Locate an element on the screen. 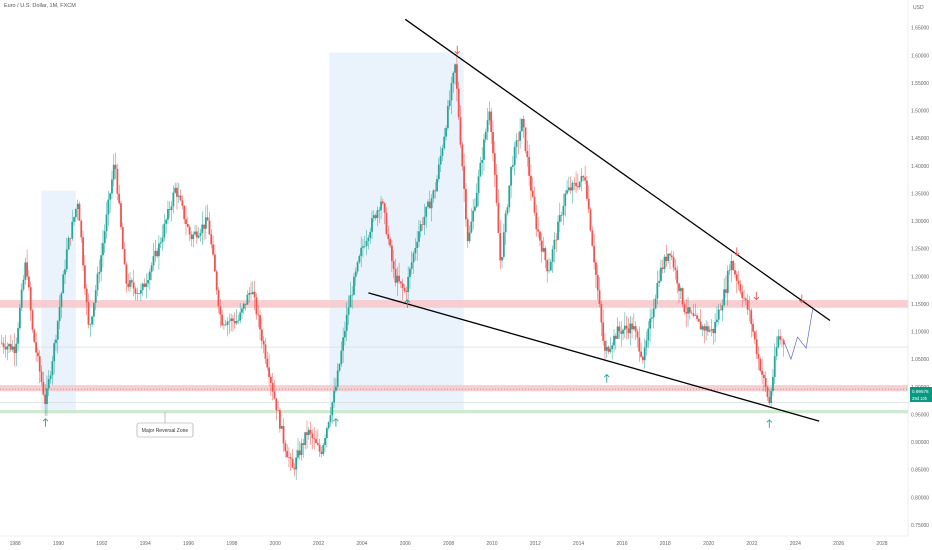 This screenshot has height=550, width=932. y-tick-label: 1.15000 is located at coordinates (920, 305).